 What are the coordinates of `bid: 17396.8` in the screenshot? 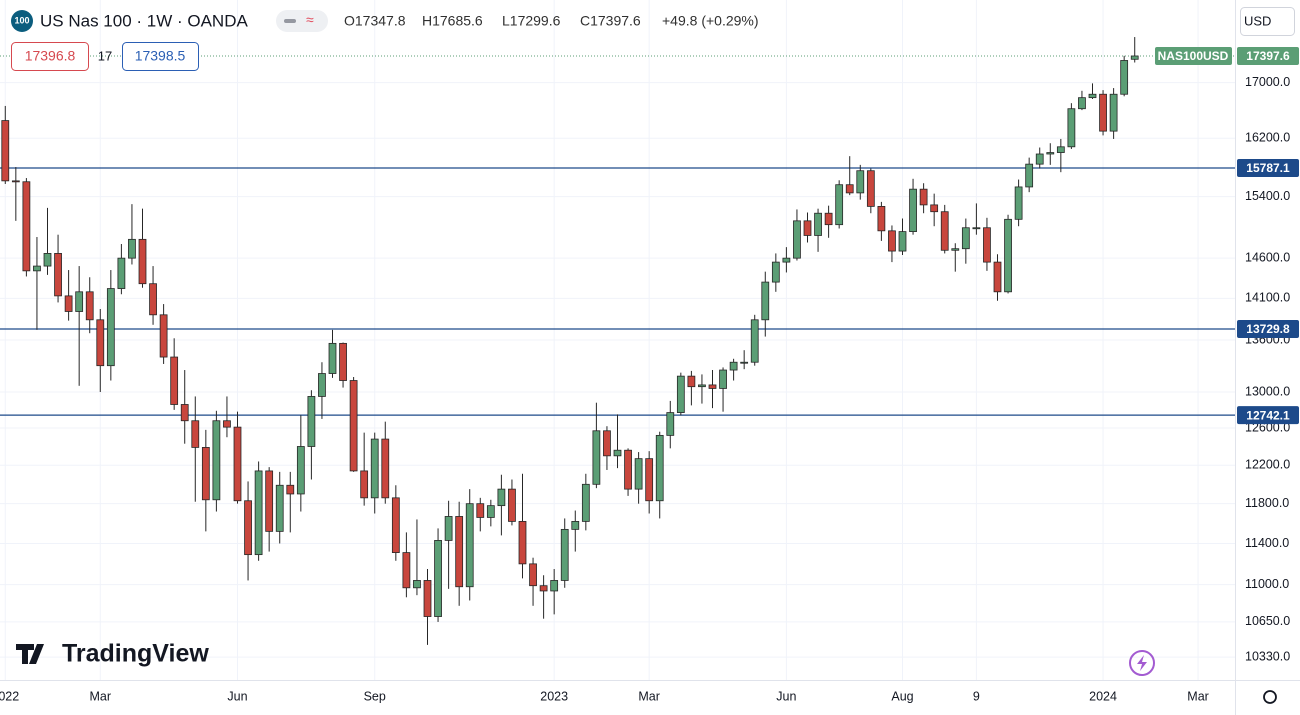 It's located at (50, 56).